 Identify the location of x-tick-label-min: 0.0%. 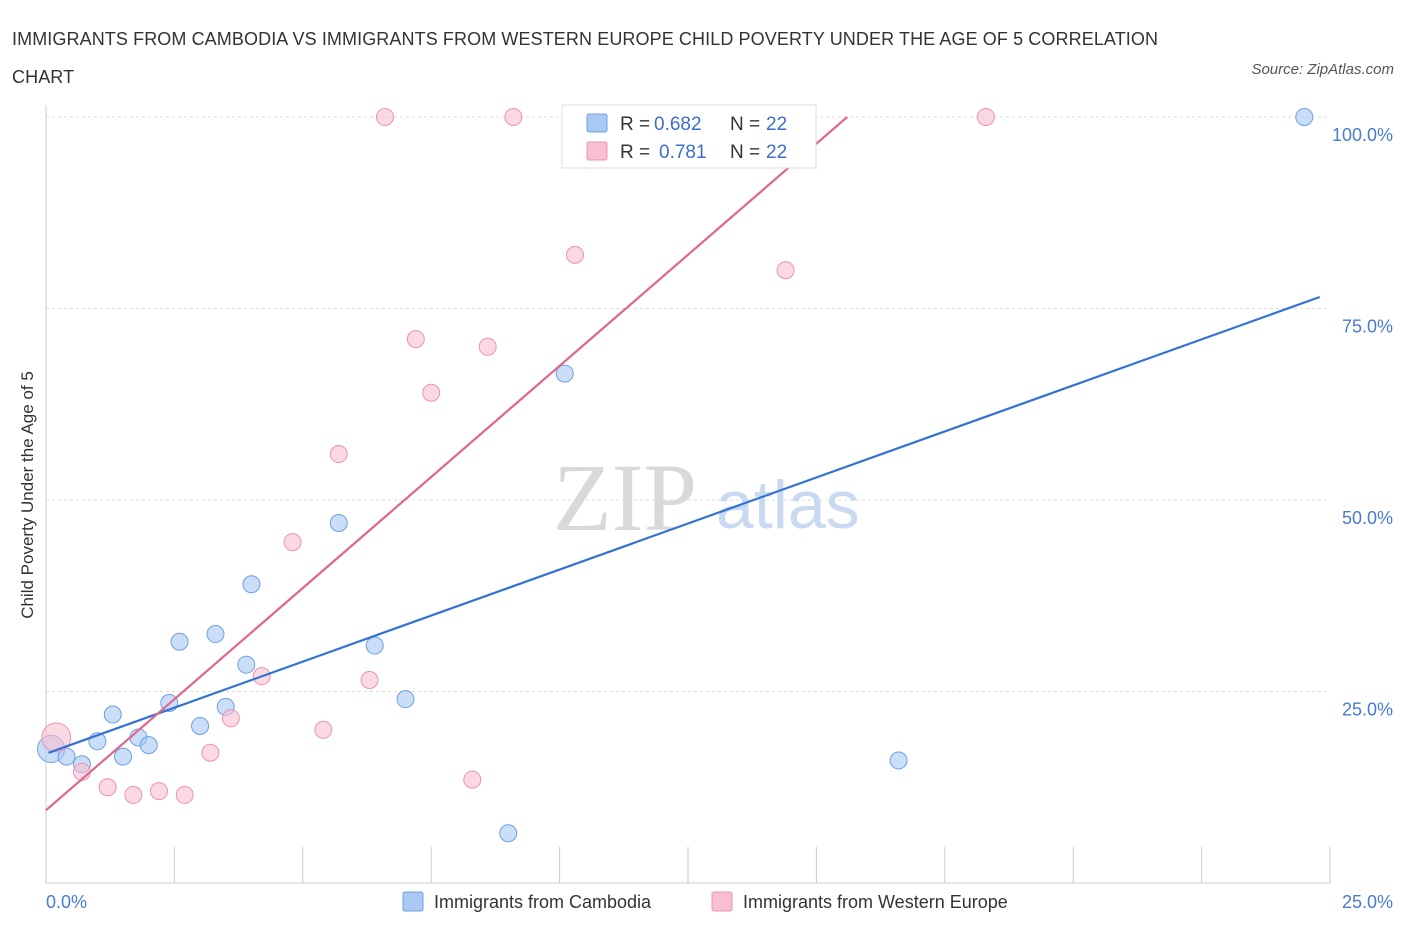
(66, 902).